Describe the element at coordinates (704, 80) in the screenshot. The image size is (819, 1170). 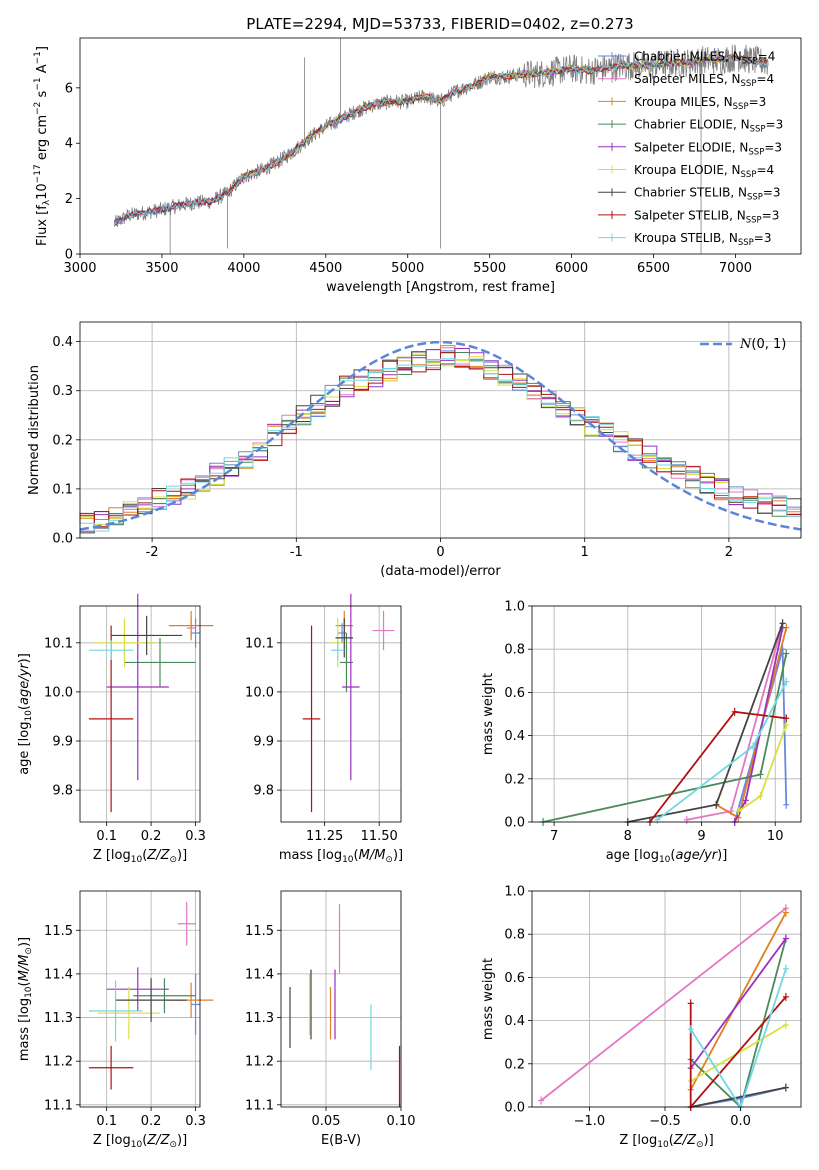
I see `legend-label: Salpeter MILES, NSSP=4` at that location.